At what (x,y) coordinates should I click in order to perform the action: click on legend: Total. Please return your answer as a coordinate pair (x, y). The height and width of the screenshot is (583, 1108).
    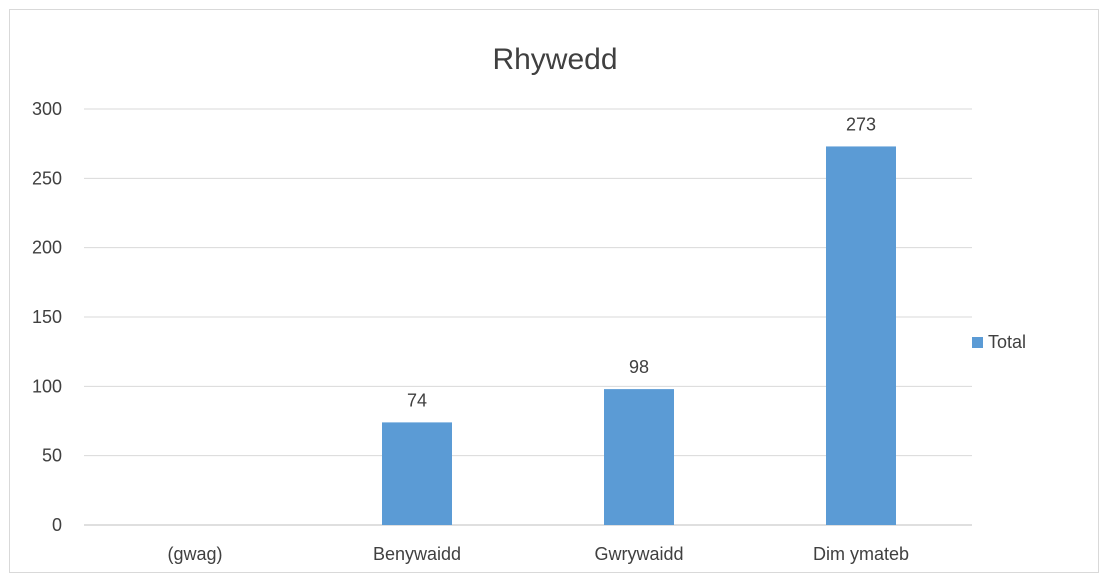
    Looking at the image, I should click on (999, 342).